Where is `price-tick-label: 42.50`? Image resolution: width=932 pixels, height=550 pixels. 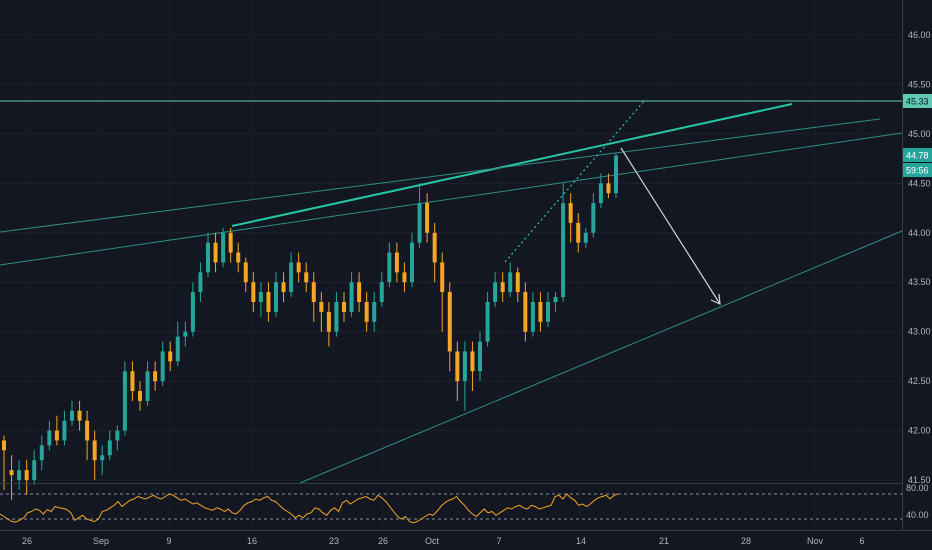 price-tick-label: 42.50 is located at coordinates (919, 381).